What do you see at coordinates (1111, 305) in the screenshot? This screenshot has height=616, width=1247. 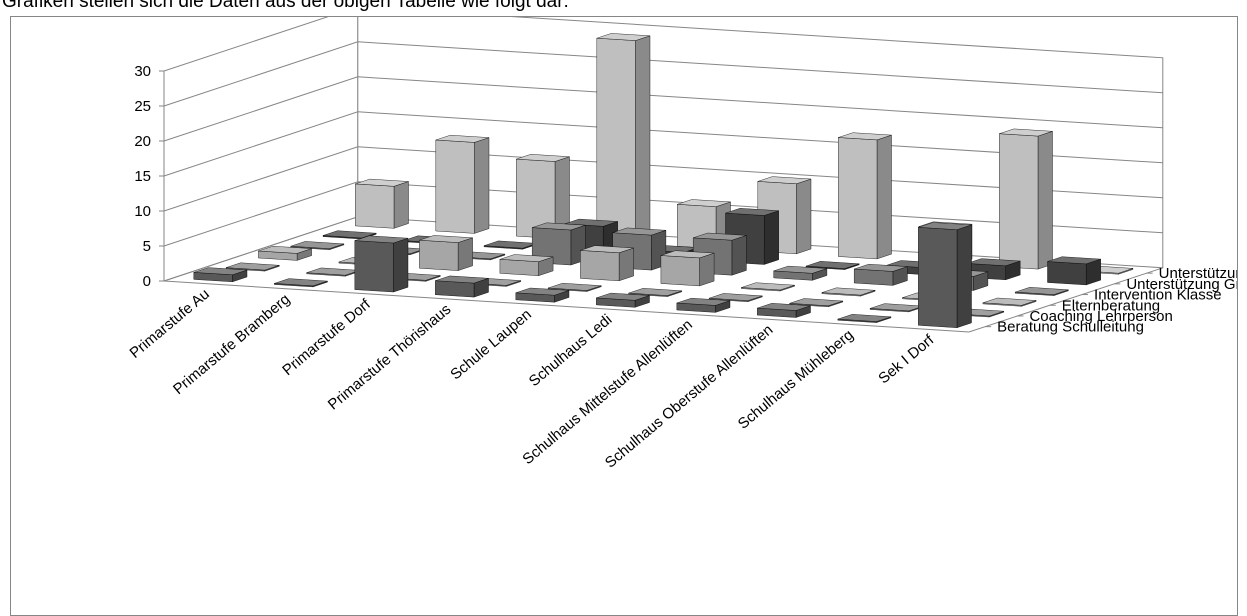 I see `series-label: Elternberatung` at bounding box center [1111, 305].